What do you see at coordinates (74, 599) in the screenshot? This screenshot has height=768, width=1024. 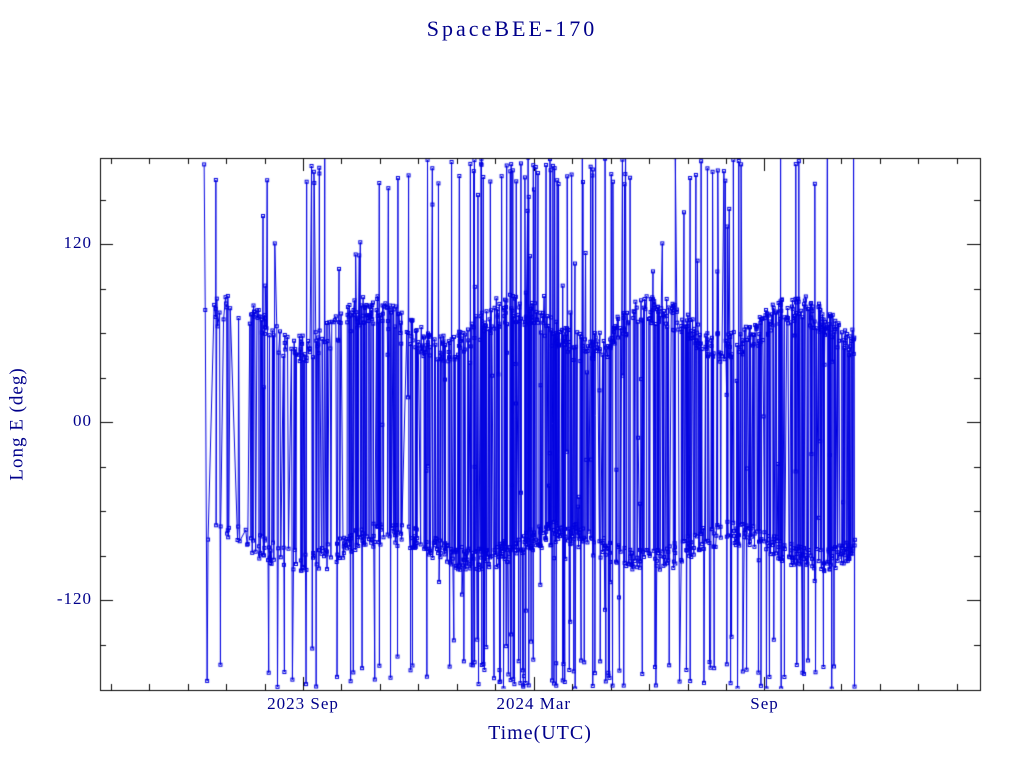 I see `y-tick-label: -120` at bounding box center [74, 599].